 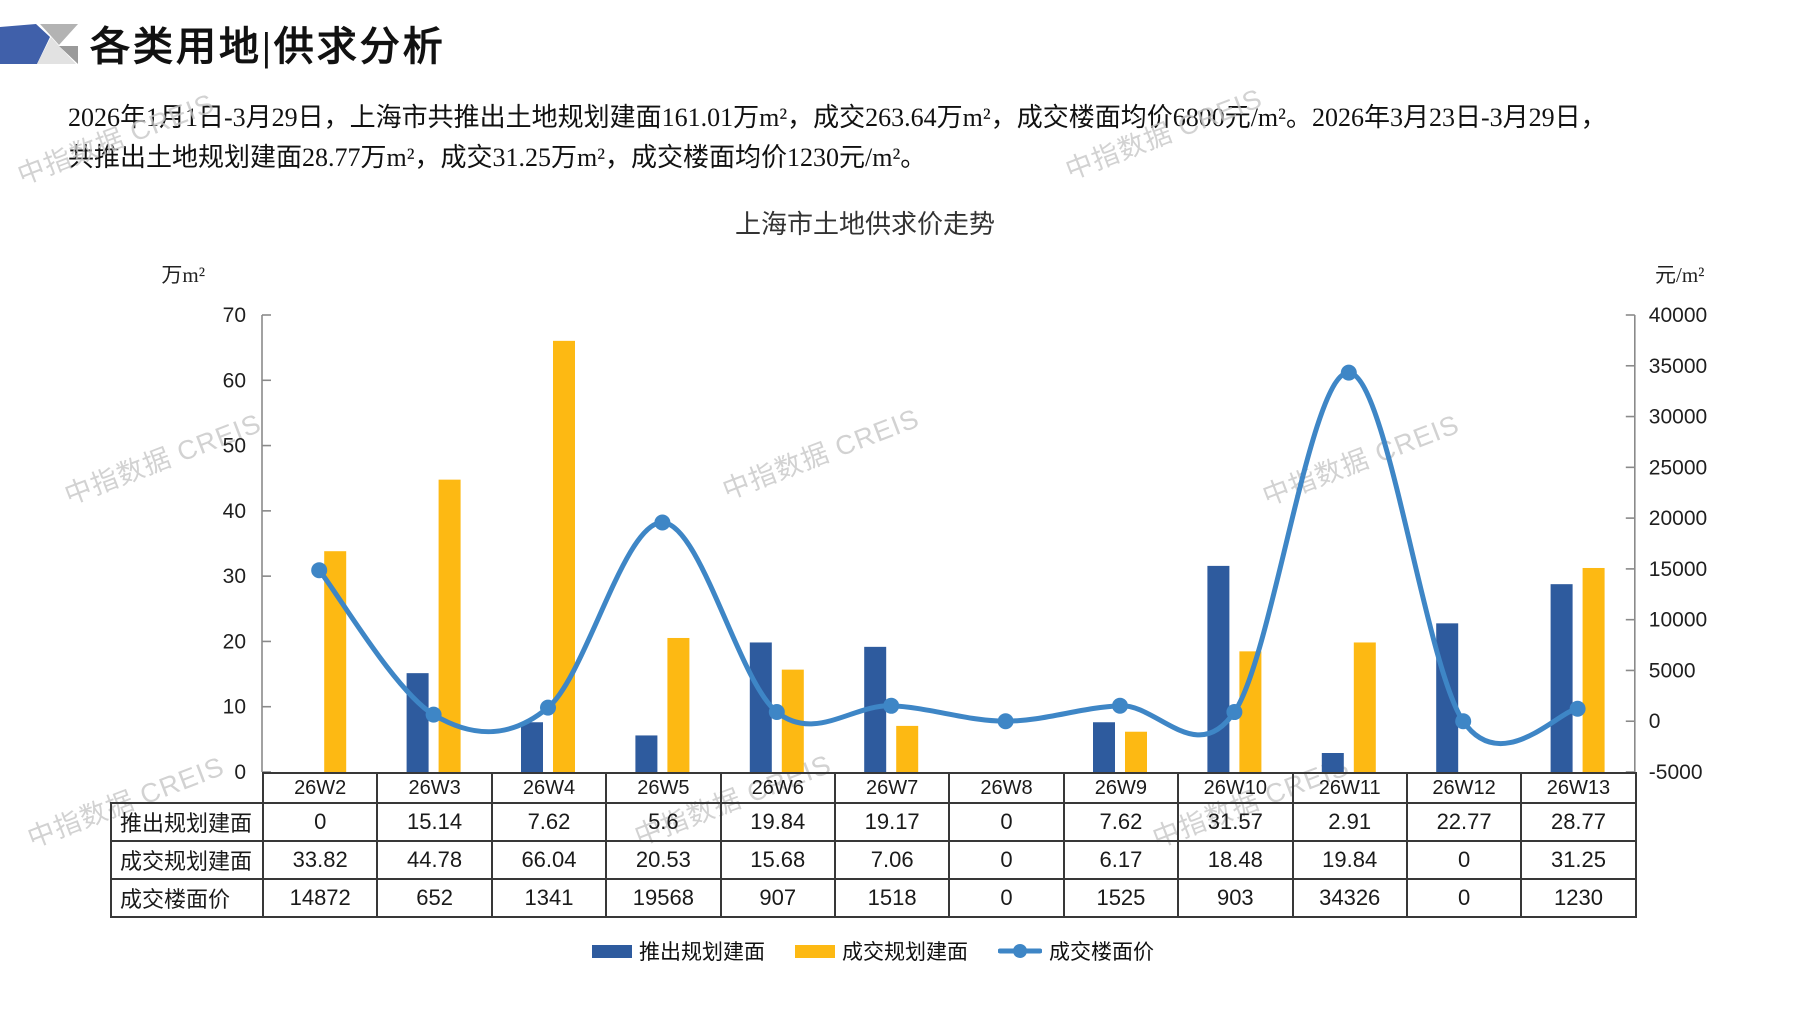 What do you see at coordinates (1678, 518) in the screenshot?
I see `right-axis-tick-label: 20000` at bounding box center [1678, 518].